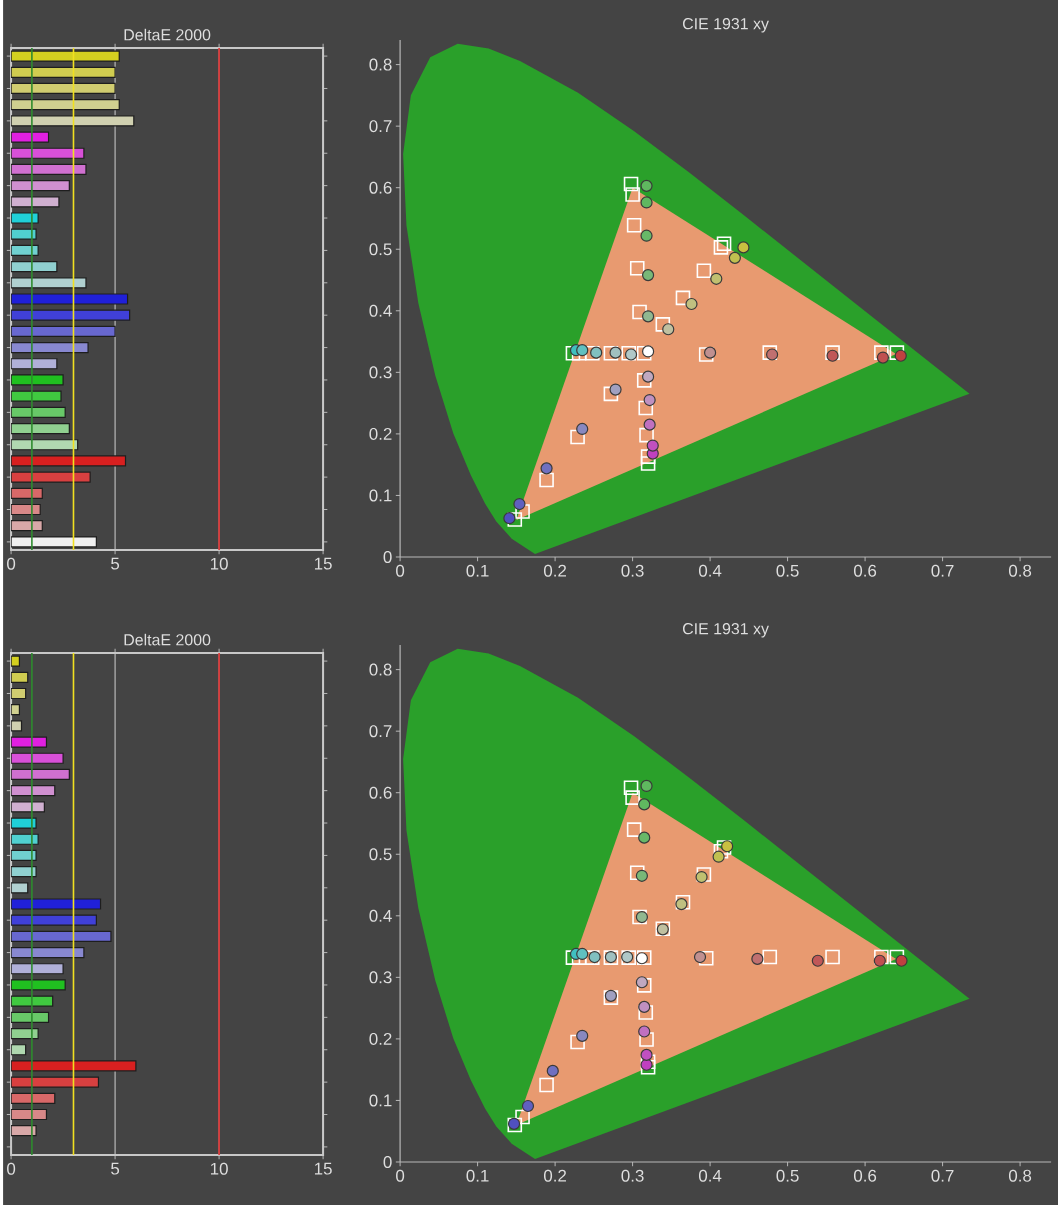 This screenshot has width=1058, height=1205. Describe the element at coordinates (323, 1168) in the screenshot. I see `x-tick-label: 15` at that location.